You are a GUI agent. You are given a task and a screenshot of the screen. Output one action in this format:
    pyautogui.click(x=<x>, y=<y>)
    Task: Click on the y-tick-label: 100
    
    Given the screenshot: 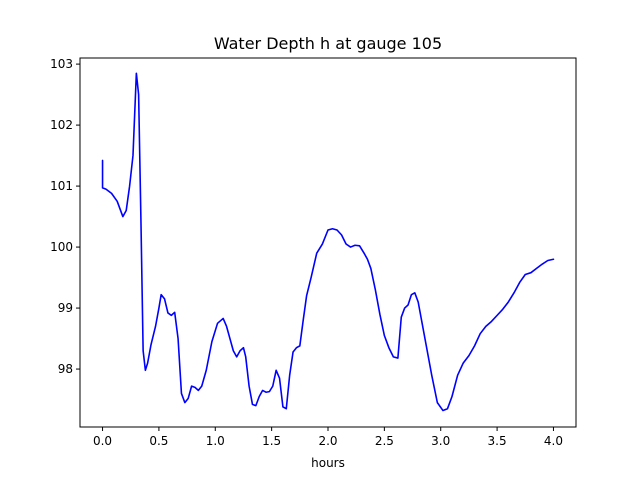 What is the action you would take?
    pyautogui.click(x=61, y=247)
    